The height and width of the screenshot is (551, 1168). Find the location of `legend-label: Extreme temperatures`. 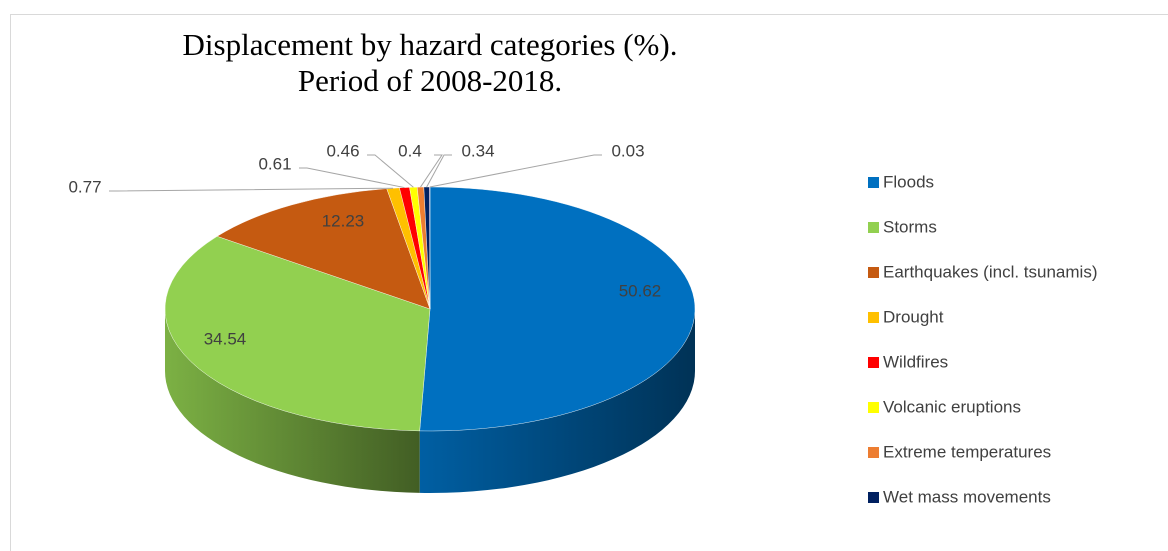

legend-label: Extreme temperatures is located at coordinates (967, 451).